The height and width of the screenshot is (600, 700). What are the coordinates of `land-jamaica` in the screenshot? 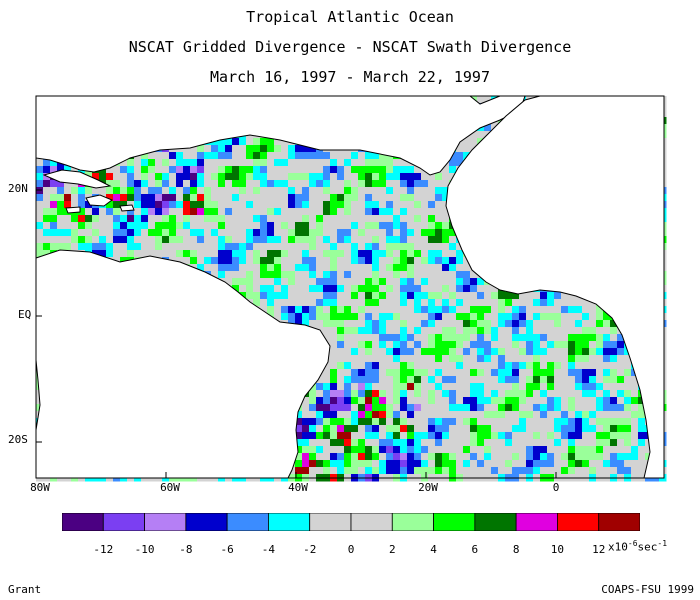 It's located at (73, 210).